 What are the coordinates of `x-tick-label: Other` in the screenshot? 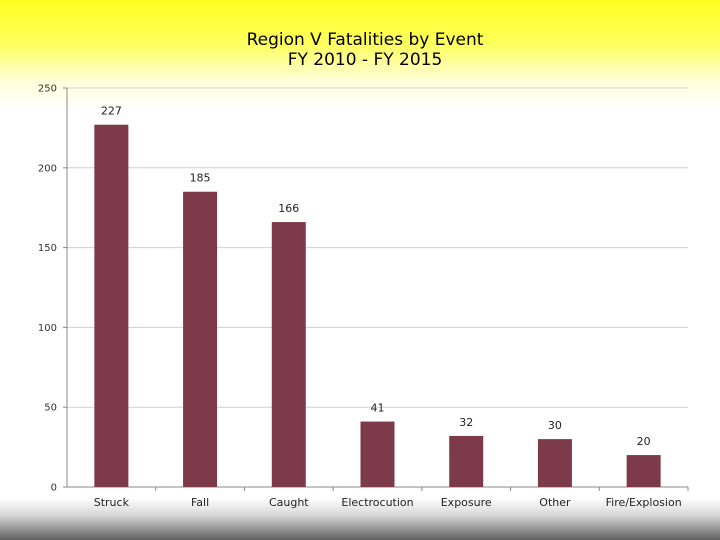 It's located at (555, 502).